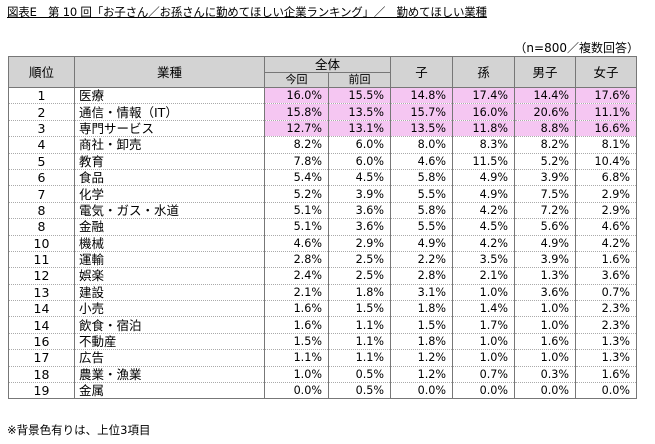 This screenshot has width=655, height=444. I want to click on daughter-value-cell: 0.7%, so click(606, 292).